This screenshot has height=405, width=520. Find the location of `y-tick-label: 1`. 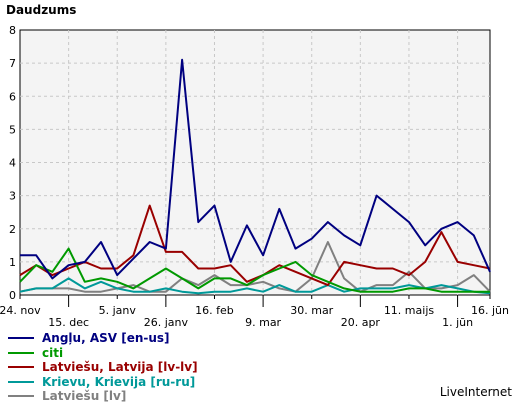

y-tick-label: 1 is located at coordinates (12, 262).